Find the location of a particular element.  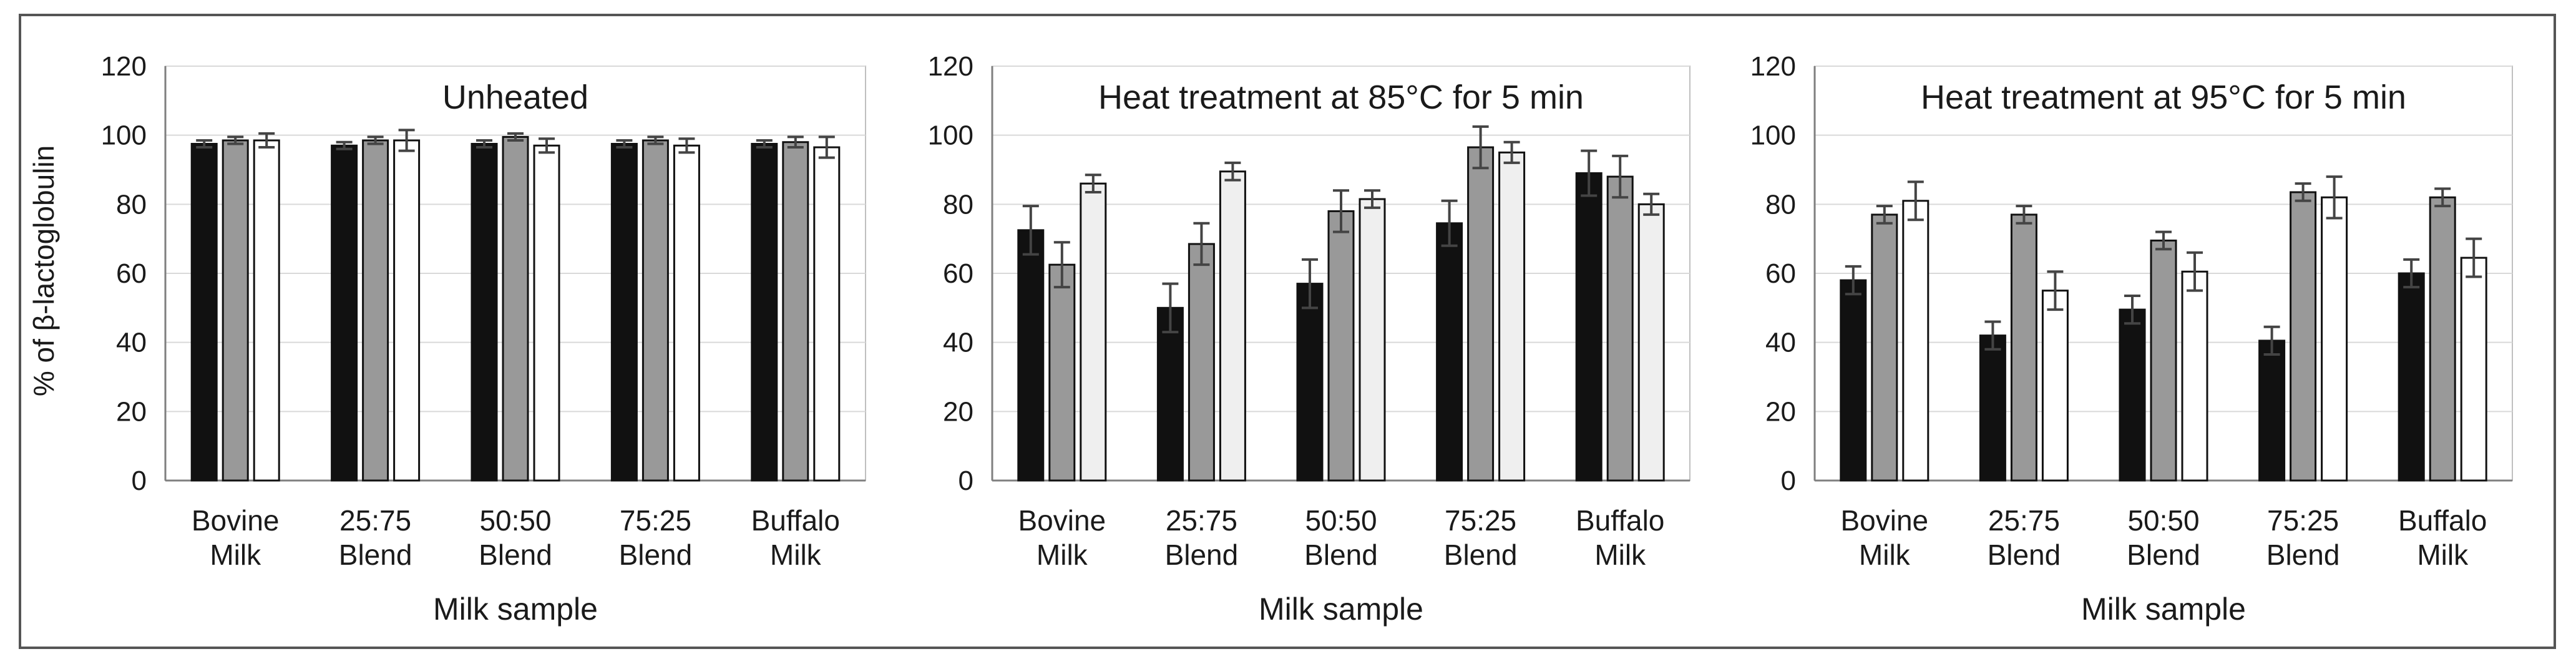

y-axis-label: % of β-lactoglobulin is located at coordinates (43, 270).